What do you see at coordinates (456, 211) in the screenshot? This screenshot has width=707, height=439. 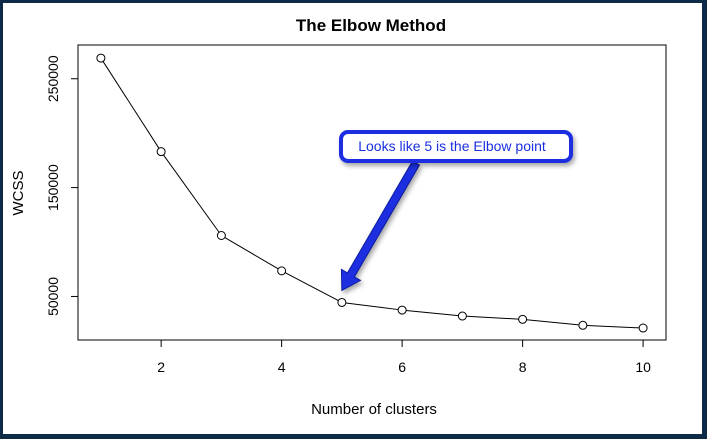 I see `annotation-callout: Looks like 5 is the Elbow point` at bounding box center [456, 211].